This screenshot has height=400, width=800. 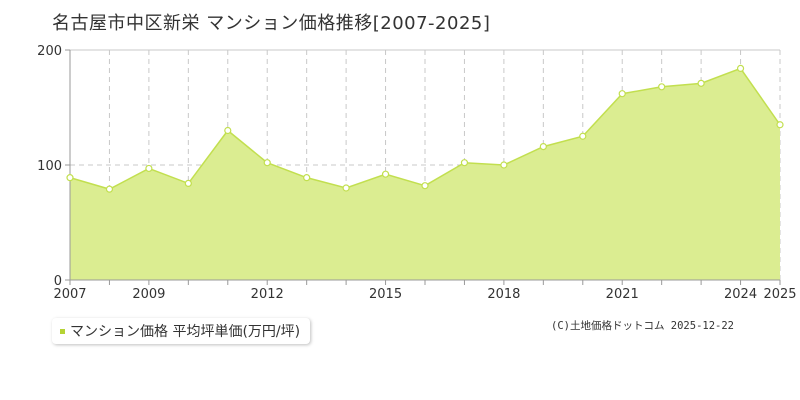 What do you see at coordinates (779, 294) in the screenshot?
I see `x-tick-label: 2025` at bounding box center [779, 294].